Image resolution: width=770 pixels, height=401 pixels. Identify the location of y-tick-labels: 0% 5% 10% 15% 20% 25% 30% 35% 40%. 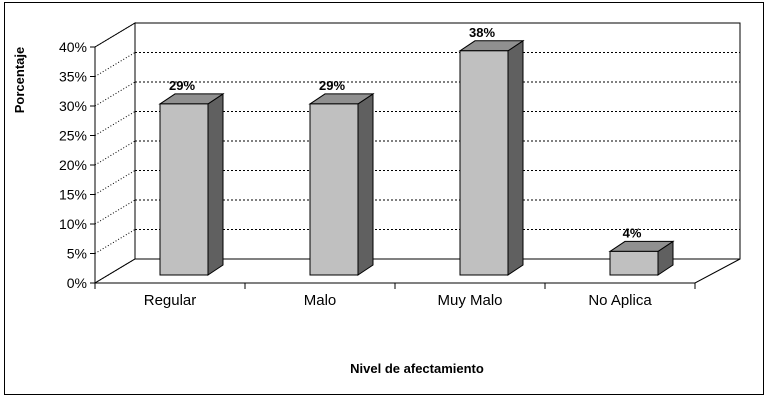
(77, 165).